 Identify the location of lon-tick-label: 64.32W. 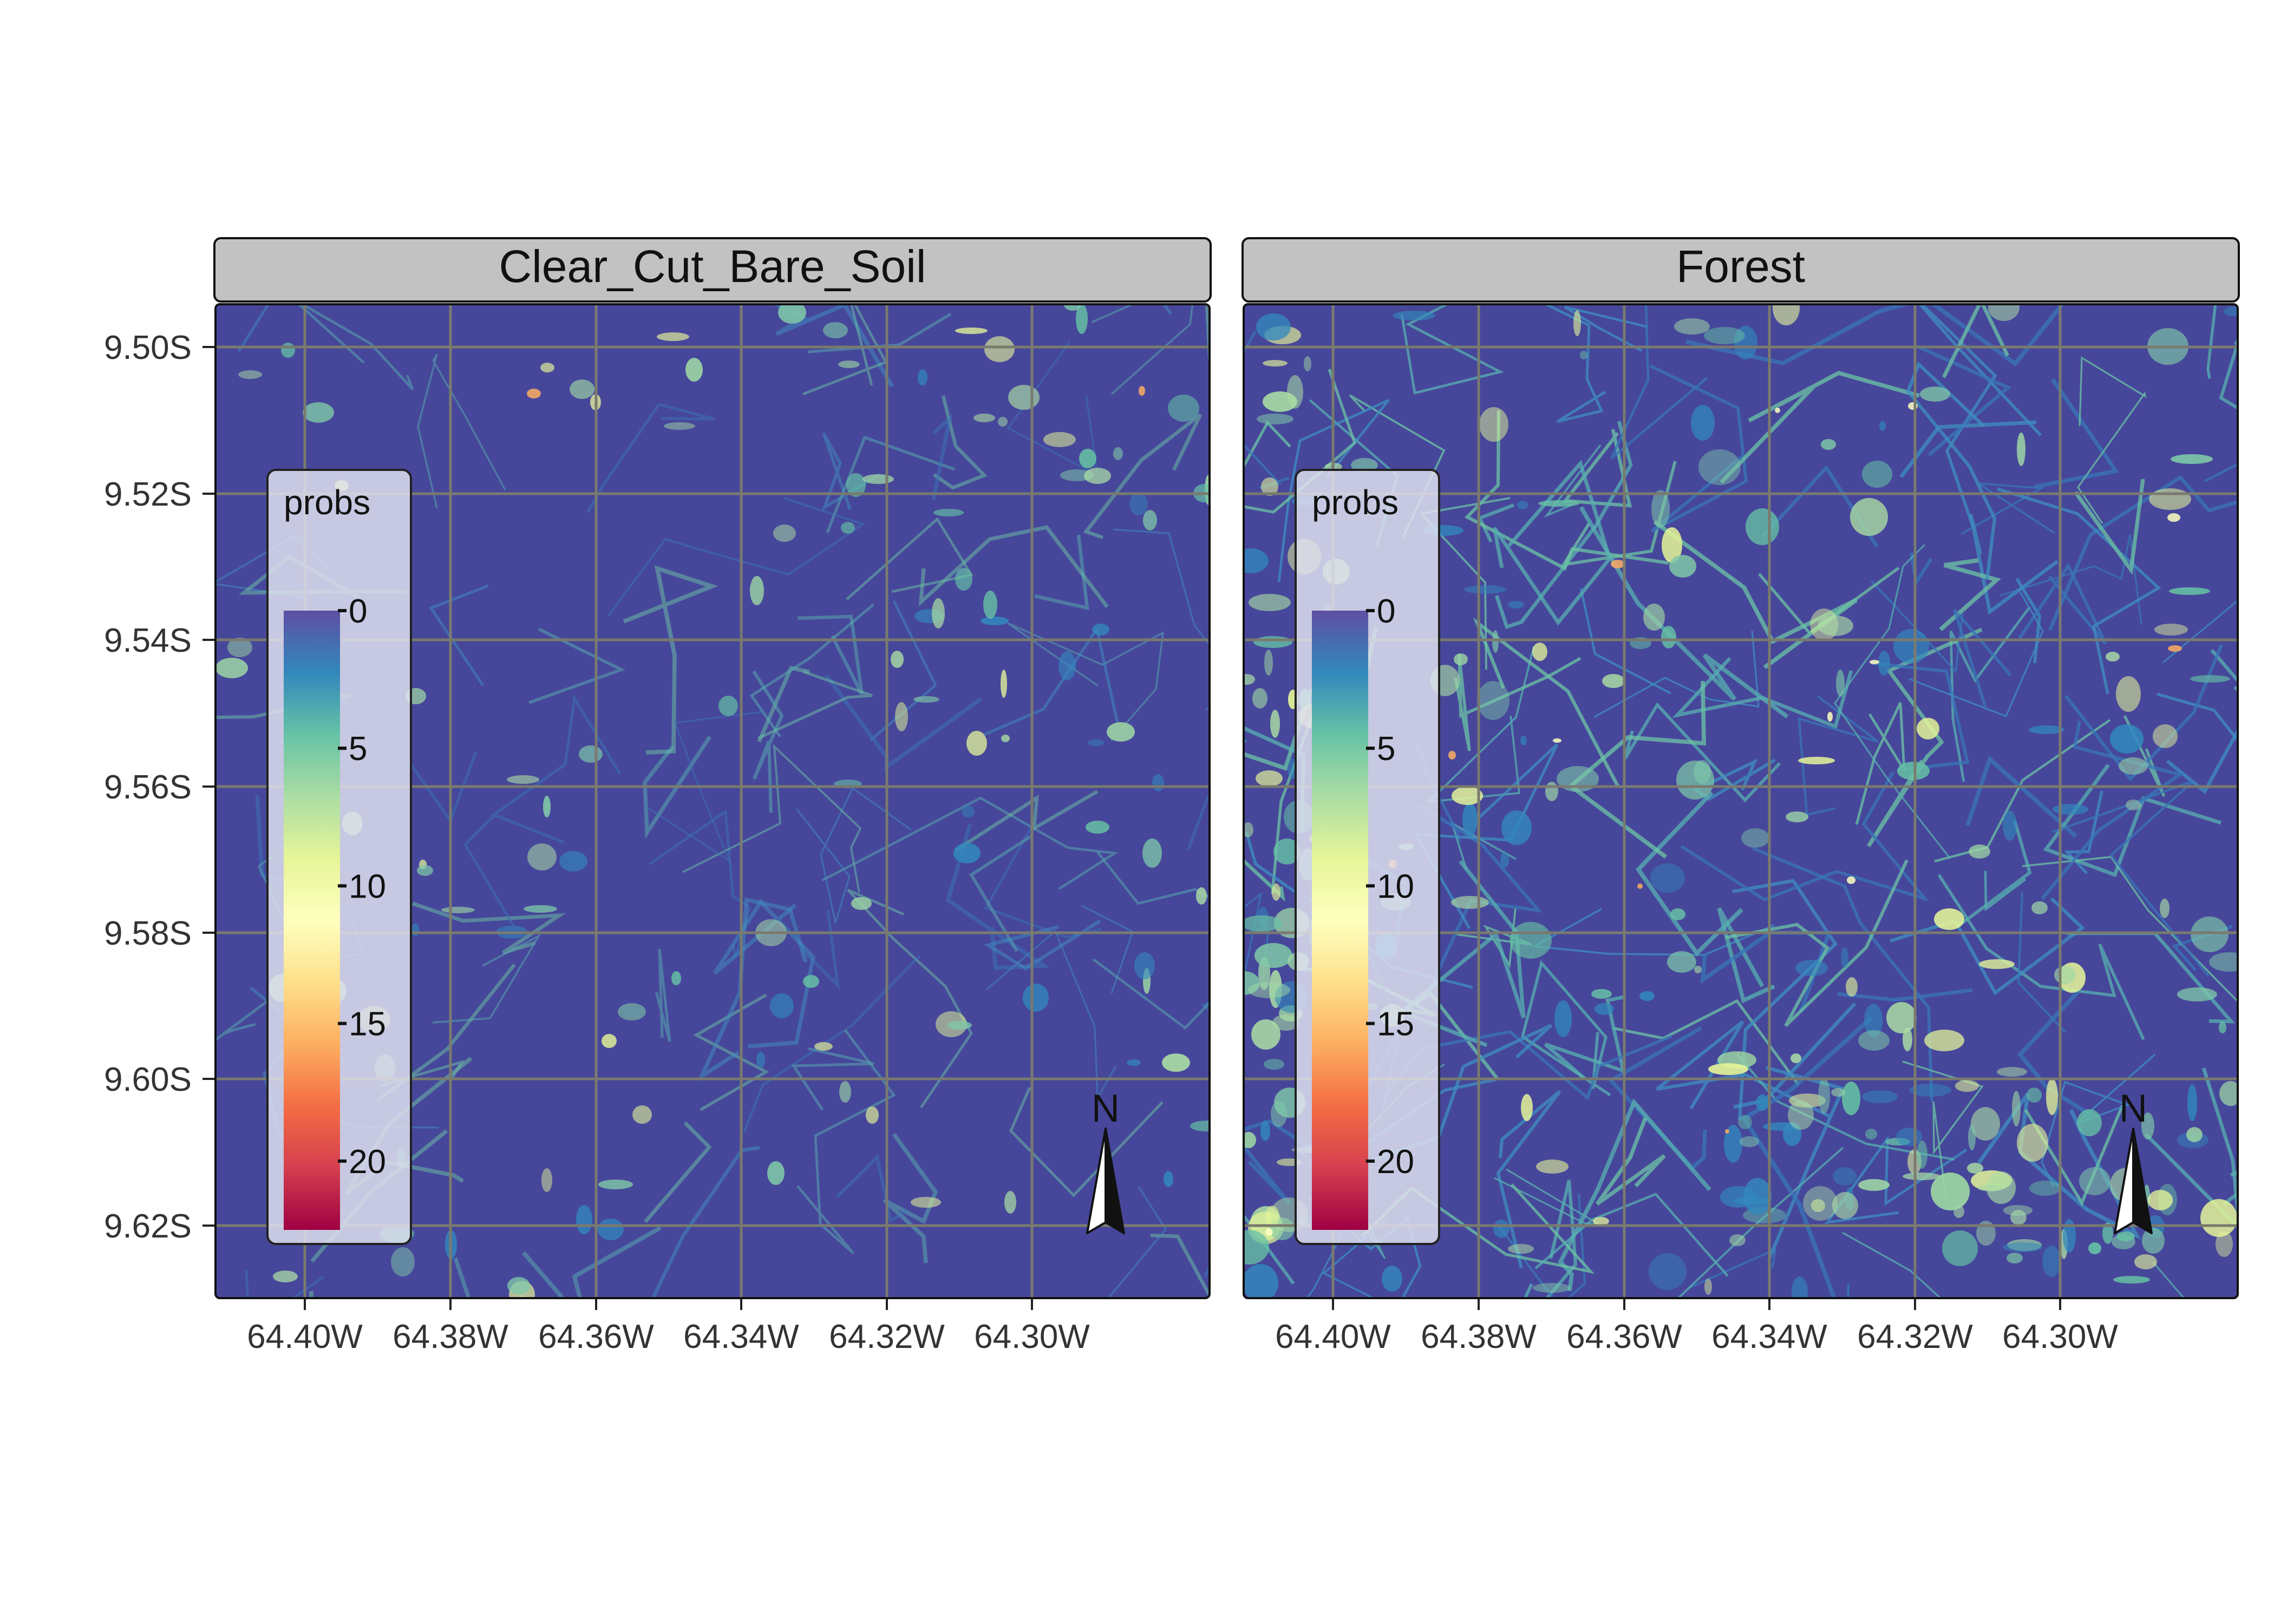
(887, 1337).